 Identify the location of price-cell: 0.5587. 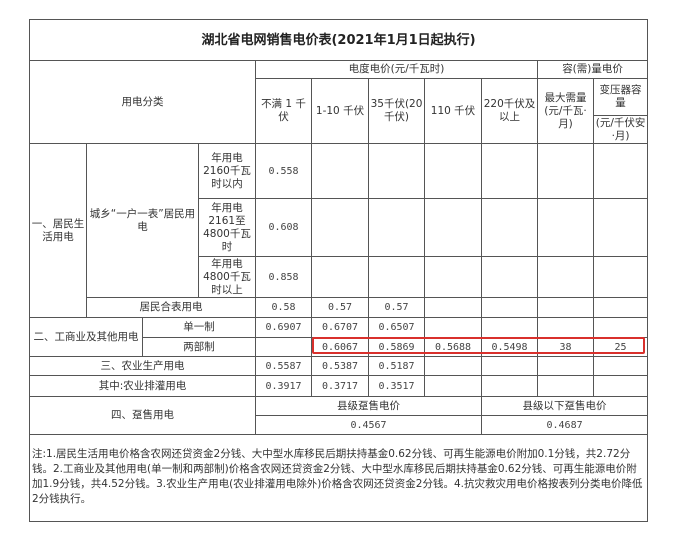
(283, 366).